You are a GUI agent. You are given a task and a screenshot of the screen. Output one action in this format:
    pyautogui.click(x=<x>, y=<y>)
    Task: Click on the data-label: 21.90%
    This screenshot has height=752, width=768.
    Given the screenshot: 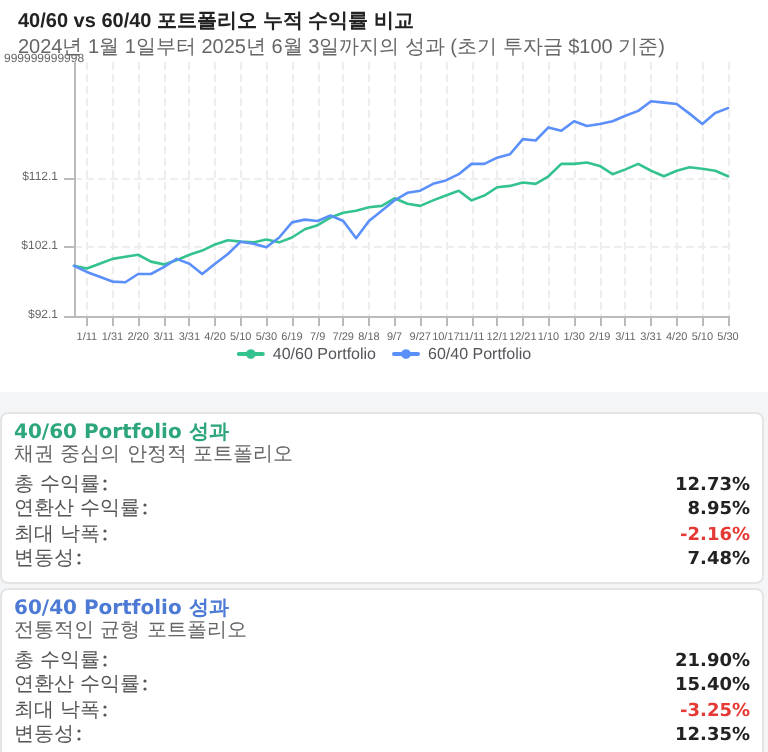 What is the action you would take?
    pyautogui.click(x=712, y=662)
    